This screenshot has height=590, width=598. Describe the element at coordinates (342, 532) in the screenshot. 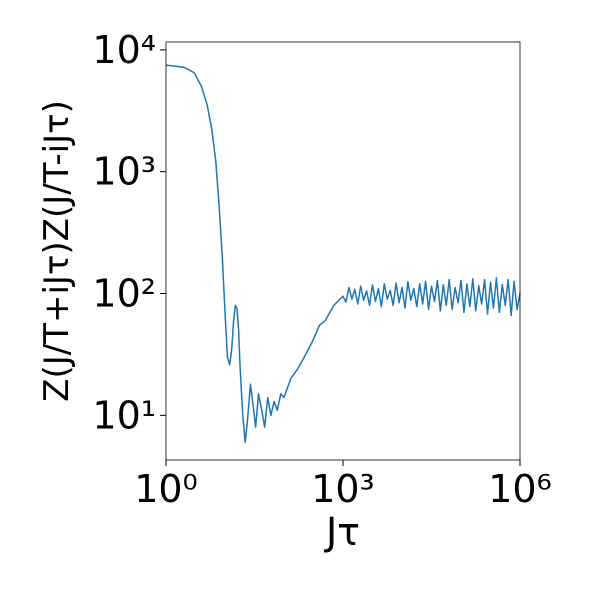

I see `x-axis-label: Jτ` at that location.